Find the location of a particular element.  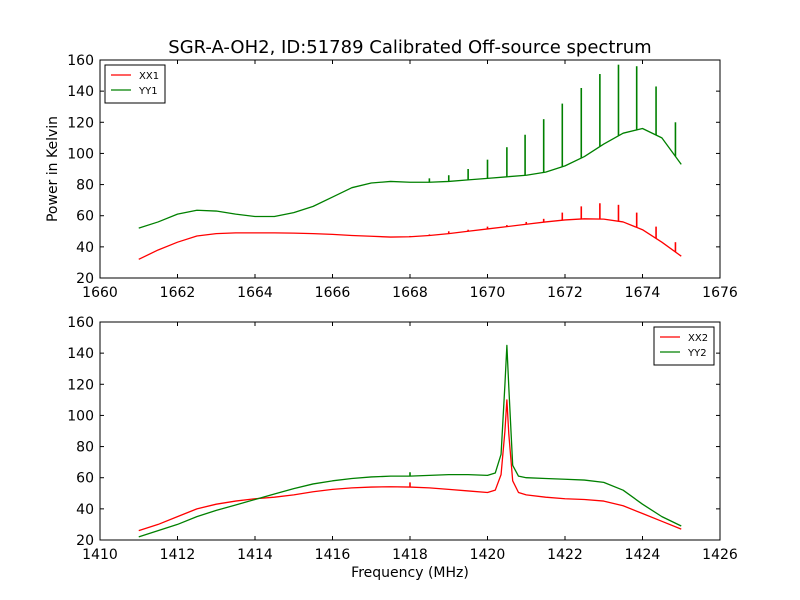

x-tick-label: 1412 is located at coordinates (178, 555).